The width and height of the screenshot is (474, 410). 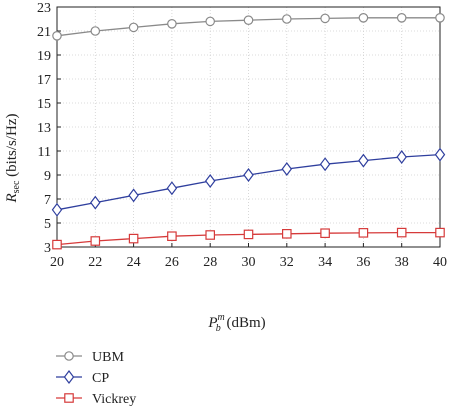 I want to click on x-tick-label: 24, so click(x=134, y=262).